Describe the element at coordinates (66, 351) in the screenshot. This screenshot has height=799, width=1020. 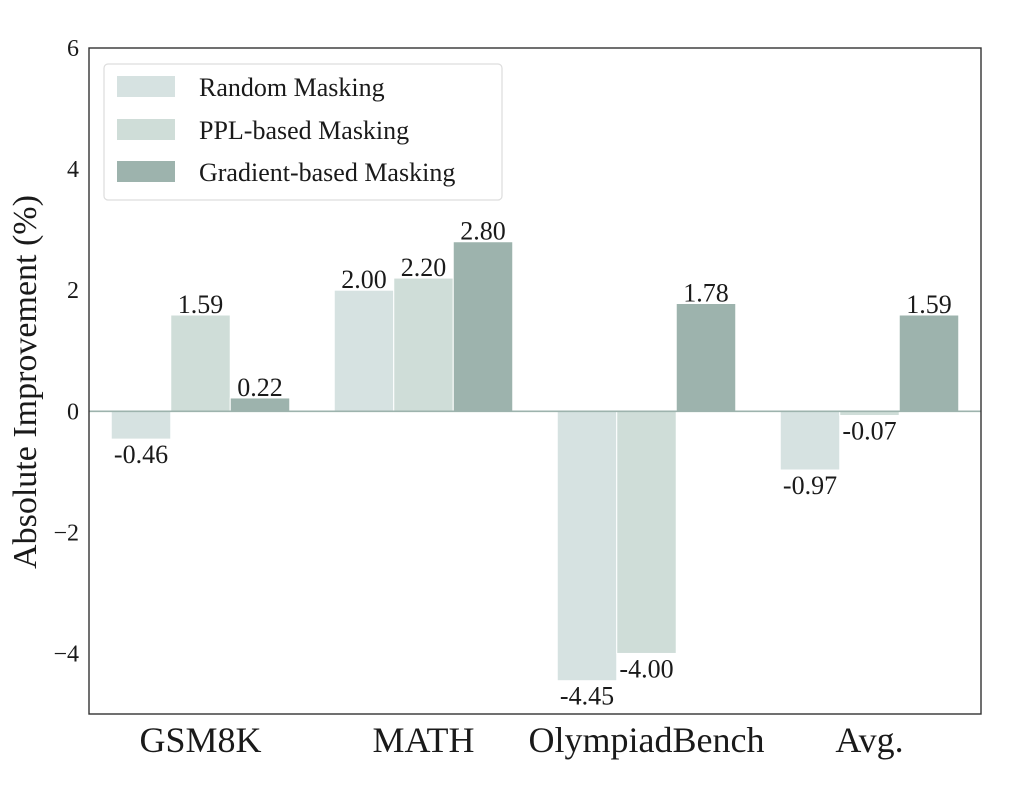
I see `y-axis-ticks: −4 −2 0 2 4 6` at that location.